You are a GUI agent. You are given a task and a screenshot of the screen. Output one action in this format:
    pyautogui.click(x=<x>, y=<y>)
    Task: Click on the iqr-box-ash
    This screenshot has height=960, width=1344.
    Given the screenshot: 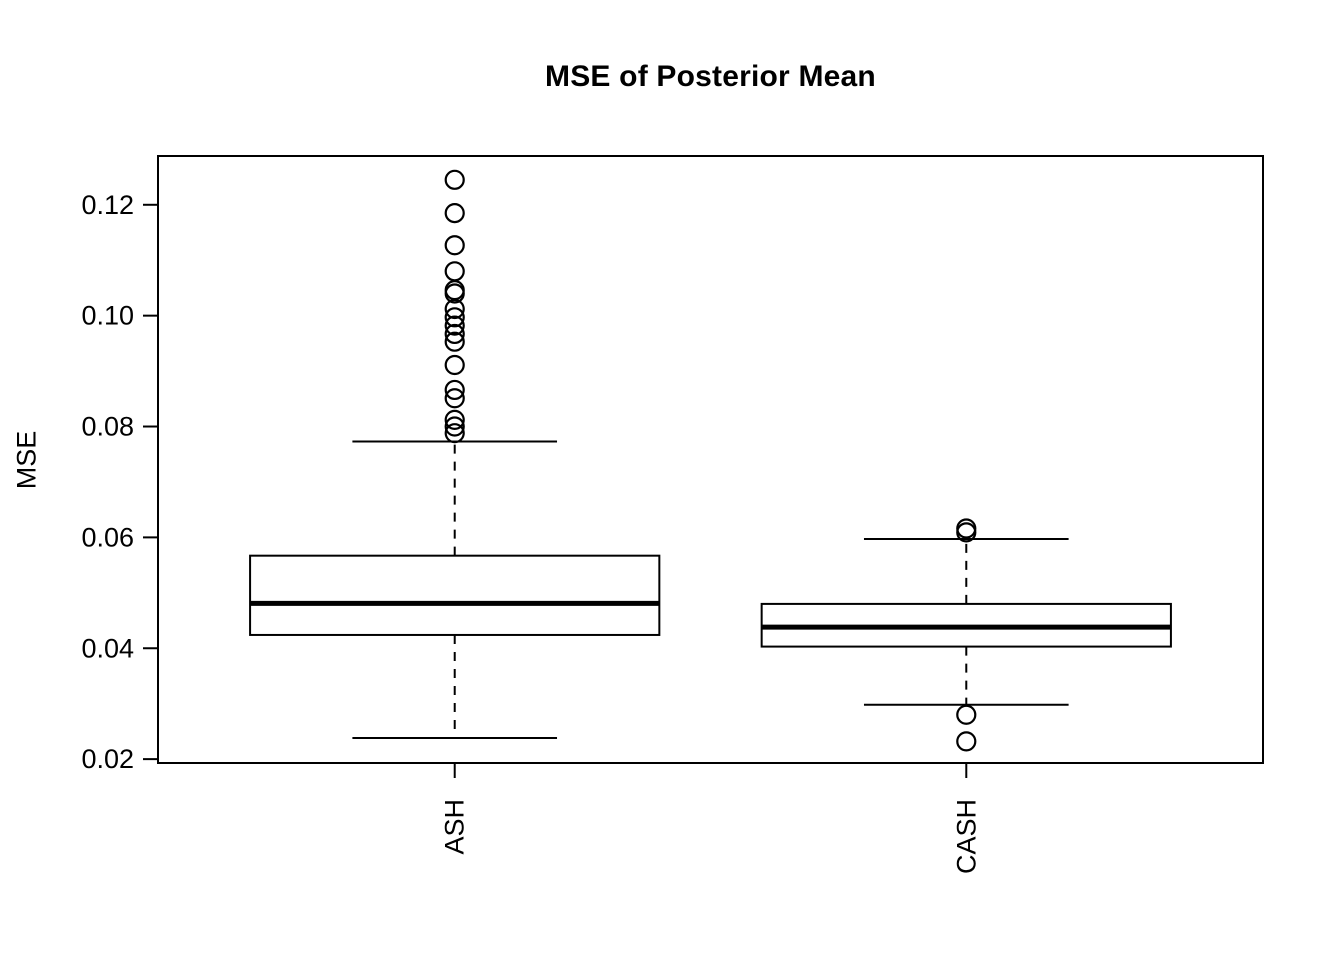 What is the action you would take?
    pyautogui.click(x=455, y=595)
    